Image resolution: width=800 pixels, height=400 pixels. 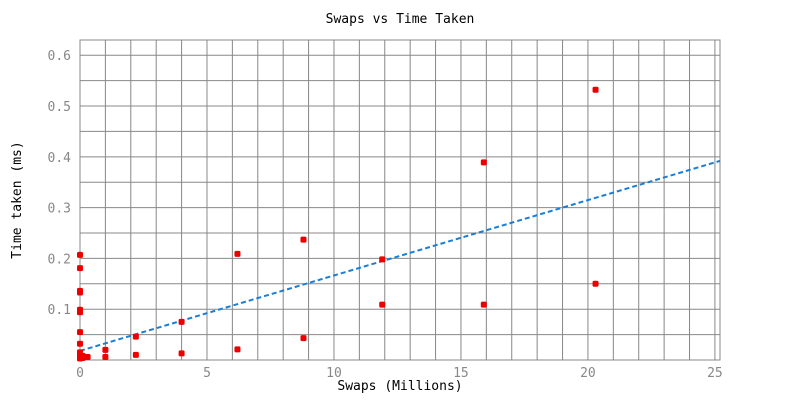 What do you see at coordinates (59, 209) in the screenshot?
I see `y-tick-label: 0.3` at bounding box center [59, 209].